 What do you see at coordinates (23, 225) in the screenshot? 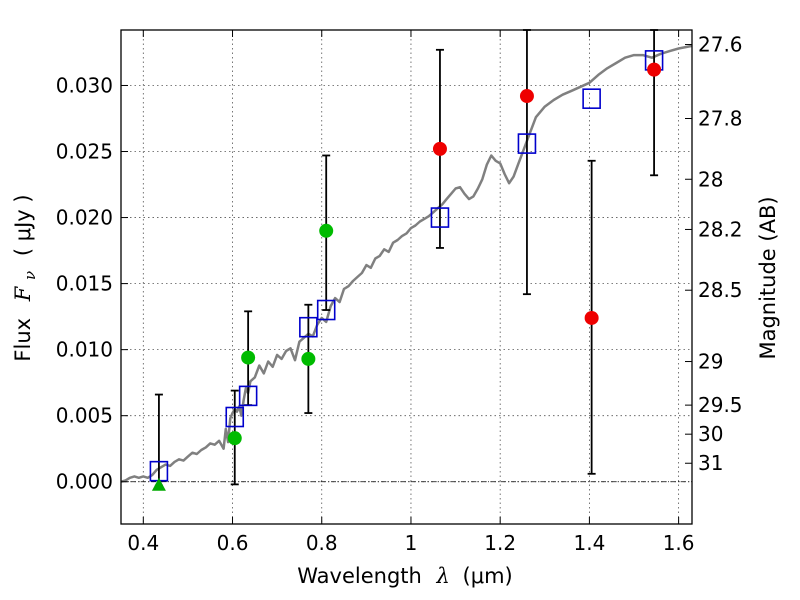
I see `y-axis-label-unit: ( μJy )` at bounding box center [23, 225].